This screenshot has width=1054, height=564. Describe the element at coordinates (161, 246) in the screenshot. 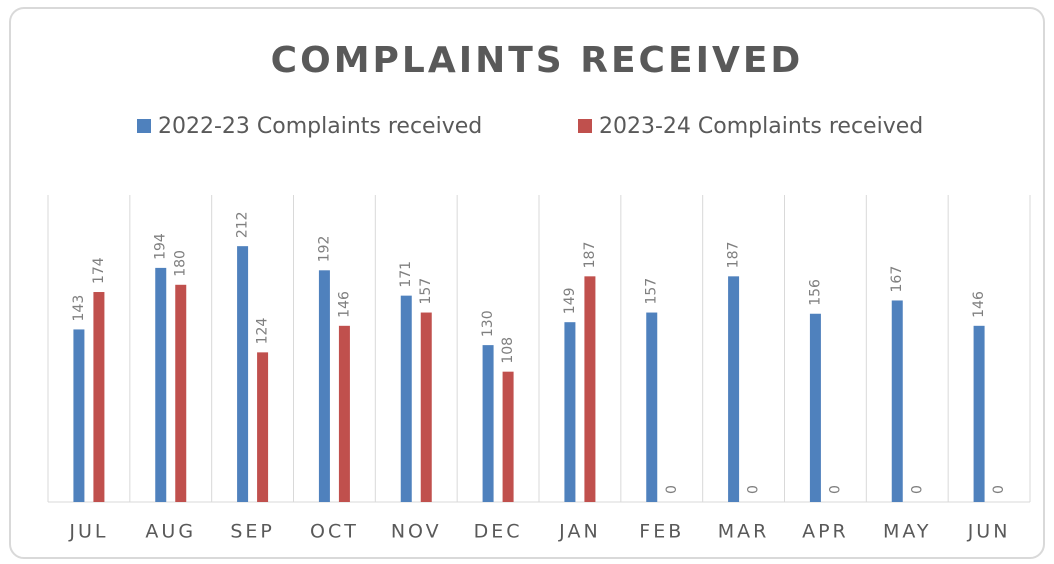

I see `data-label: 194` at that location.